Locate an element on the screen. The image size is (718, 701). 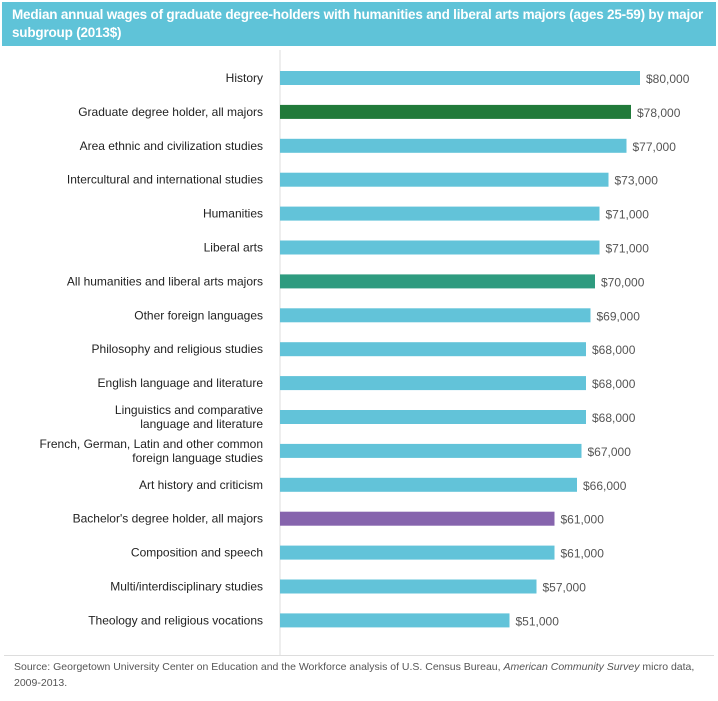
data-label: $77,000 is located at coordinates (655, 147).